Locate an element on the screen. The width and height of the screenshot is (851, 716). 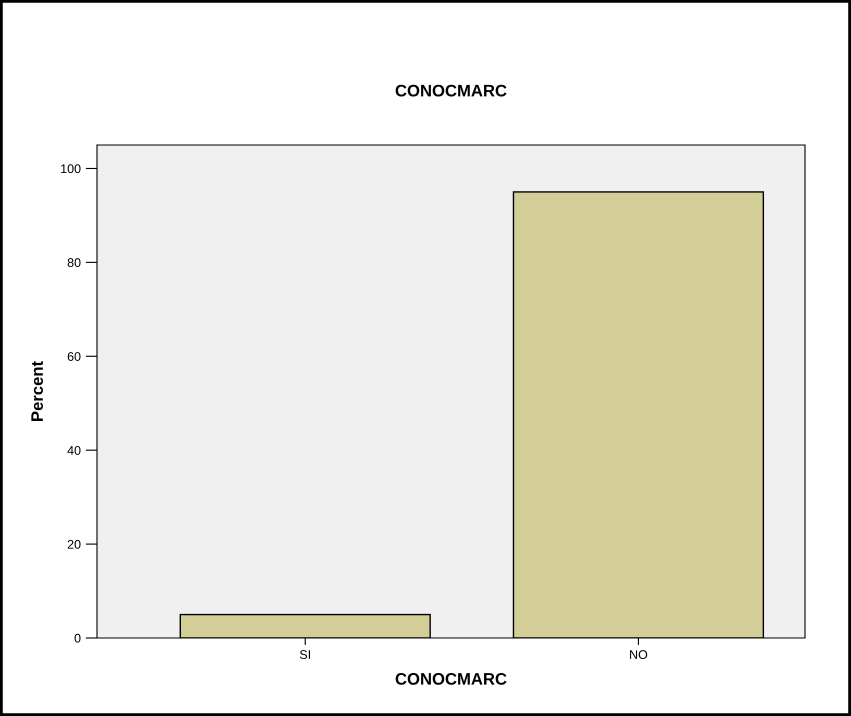
x-tick-label: SI is located at coordinates (305, 654).